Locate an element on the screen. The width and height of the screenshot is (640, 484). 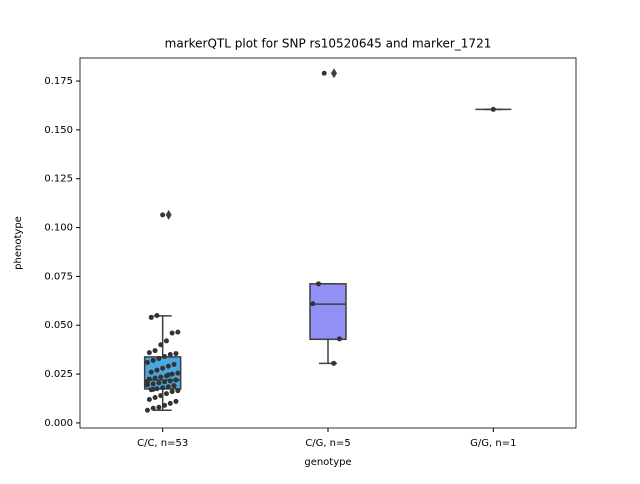
y-axis-label: phenotype is located at coordinates (18, 243).